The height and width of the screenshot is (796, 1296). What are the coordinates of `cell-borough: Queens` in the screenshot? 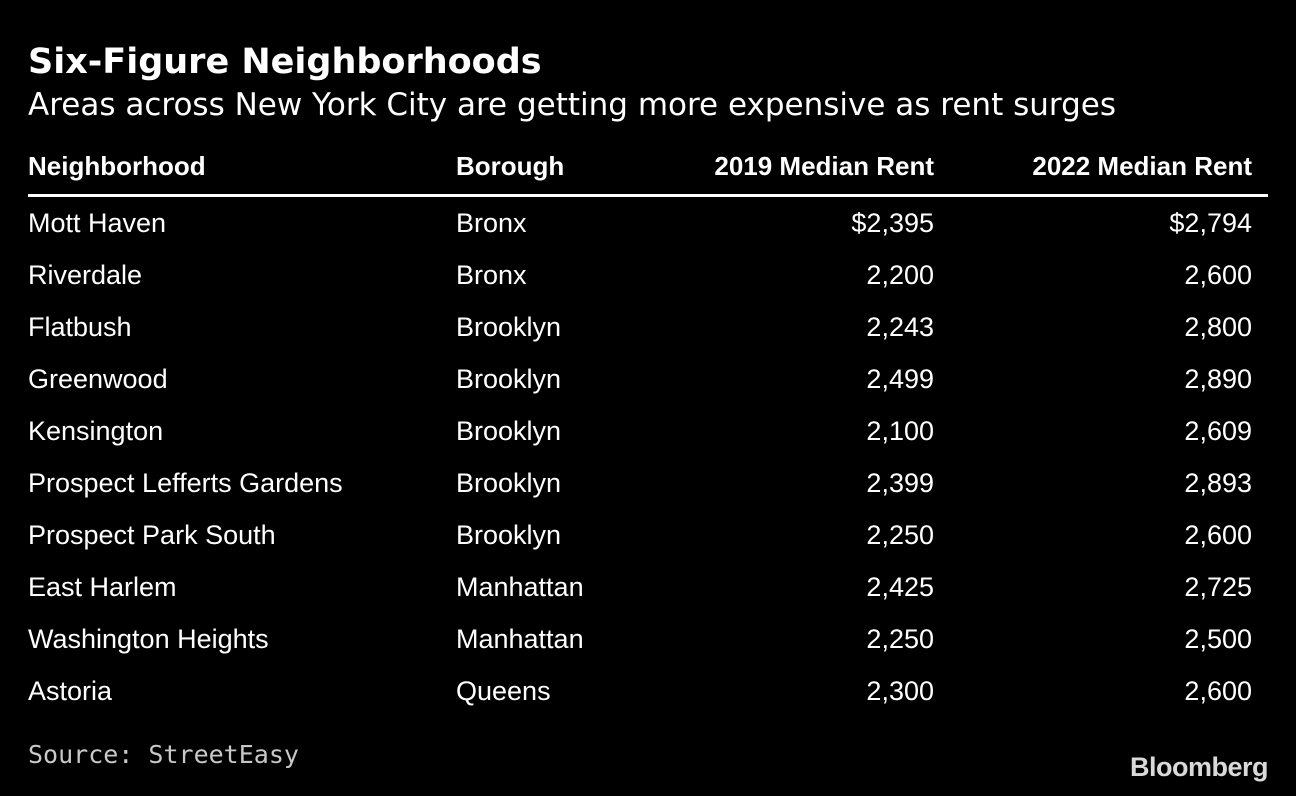 It's located at (503, 691).